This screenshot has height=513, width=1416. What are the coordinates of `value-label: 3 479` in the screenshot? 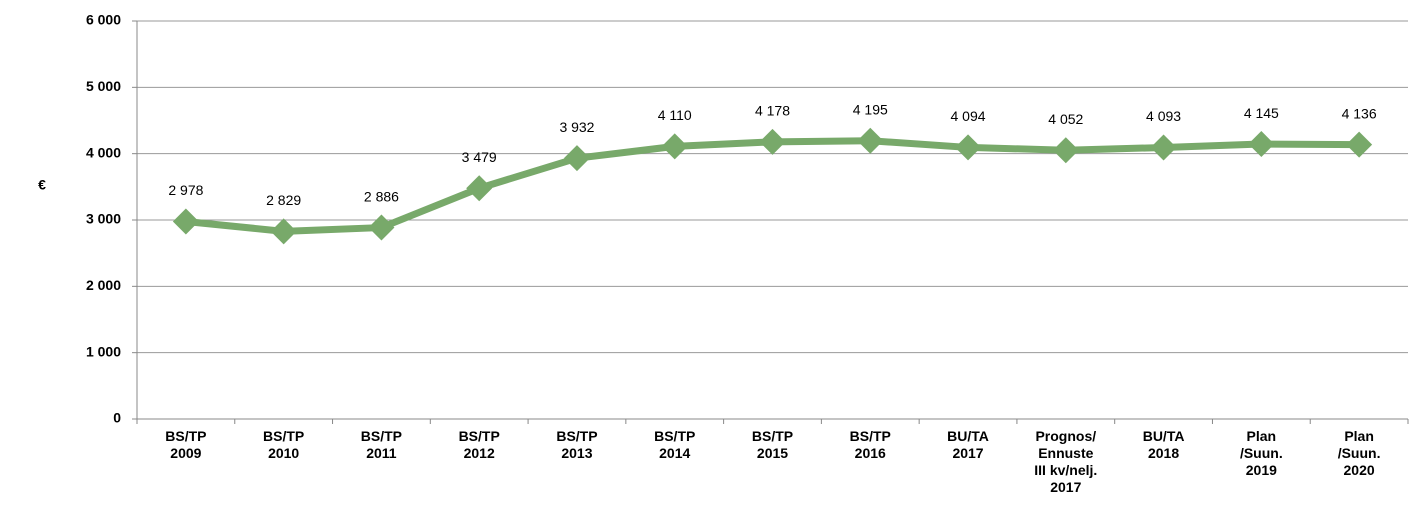 It's located at (479, 157).